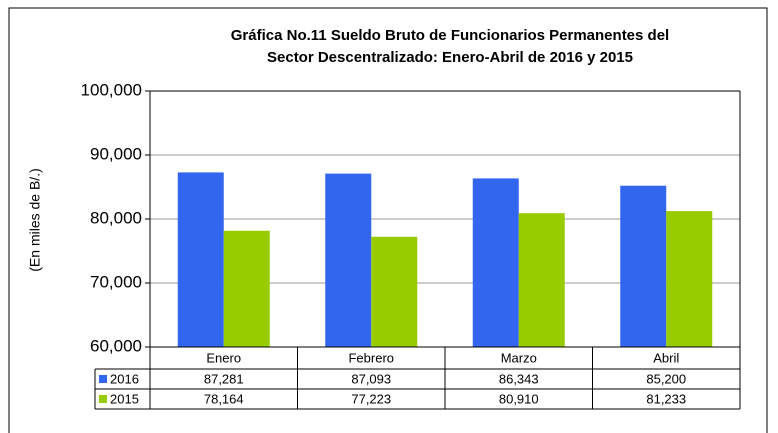  What do you see at coordinates (116, 281) in the screenshot?
I see `y-tick-label: 70,000` at bounding box center [116, 281].